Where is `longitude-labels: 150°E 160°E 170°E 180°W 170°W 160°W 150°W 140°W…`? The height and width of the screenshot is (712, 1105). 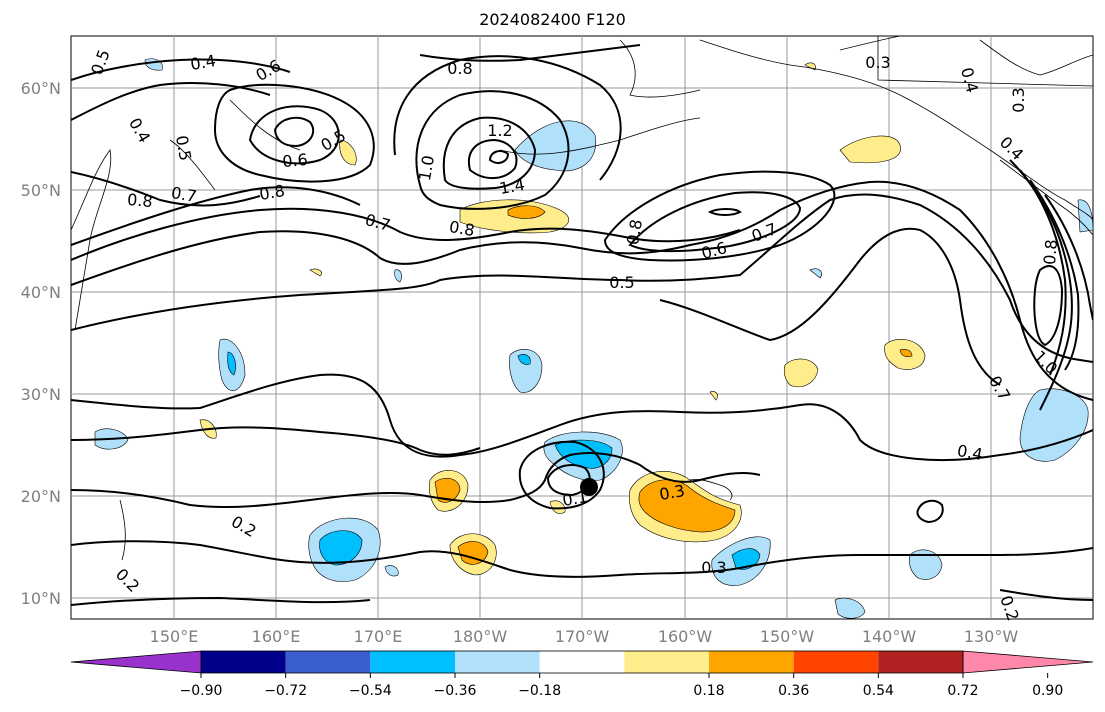
longitude-labels: 150°E 160°E 170°E 180°W 170°W 160°W 150°W 140°W… is located at coordinates (584, 636).